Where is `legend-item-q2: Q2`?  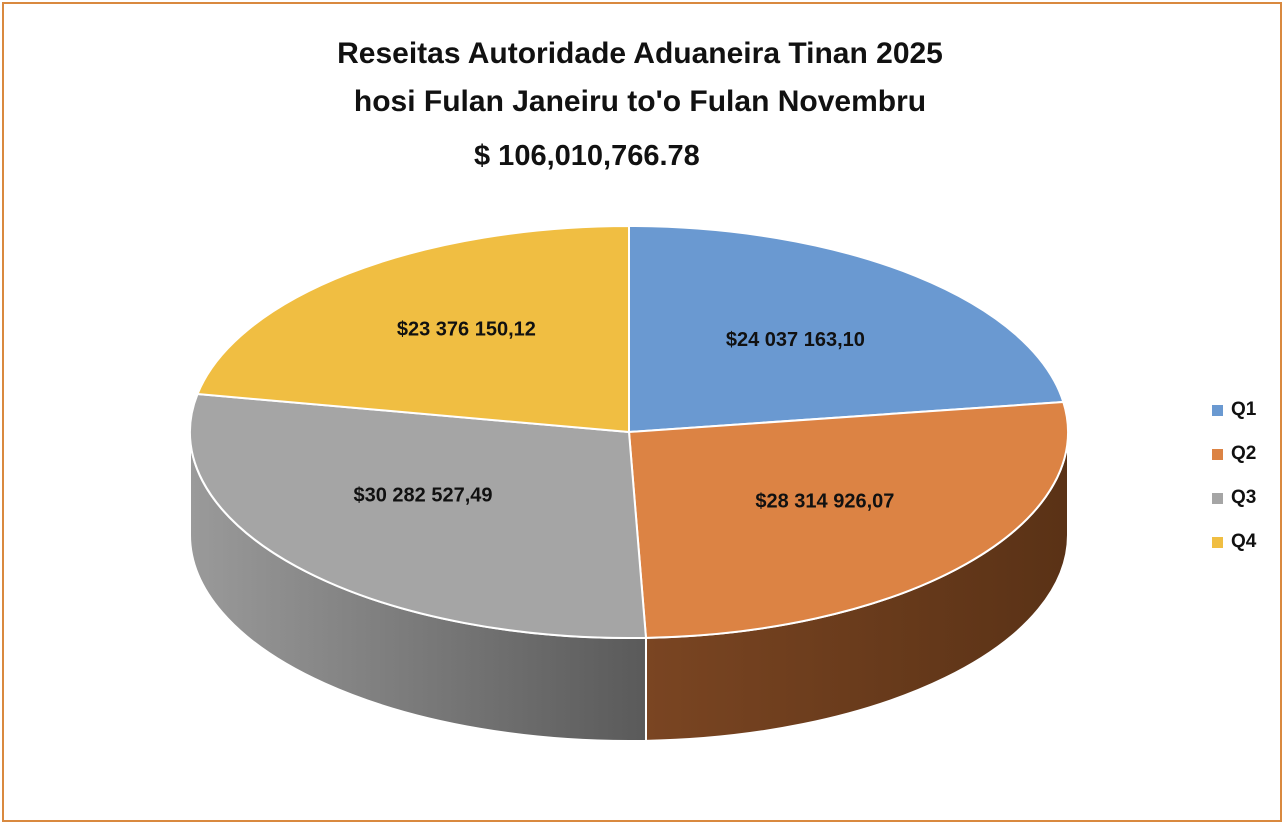
legend-item-q2: Q2 is located at coordinates (1234, 454).